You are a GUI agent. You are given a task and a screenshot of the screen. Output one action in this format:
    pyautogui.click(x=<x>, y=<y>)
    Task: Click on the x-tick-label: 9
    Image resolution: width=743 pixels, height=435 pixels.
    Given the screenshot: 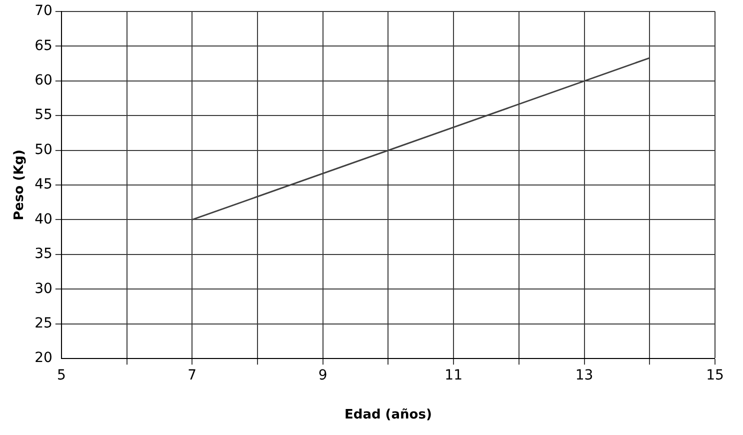 What is the action you would take?
    pyautogui.click(x=323, y=376)
    